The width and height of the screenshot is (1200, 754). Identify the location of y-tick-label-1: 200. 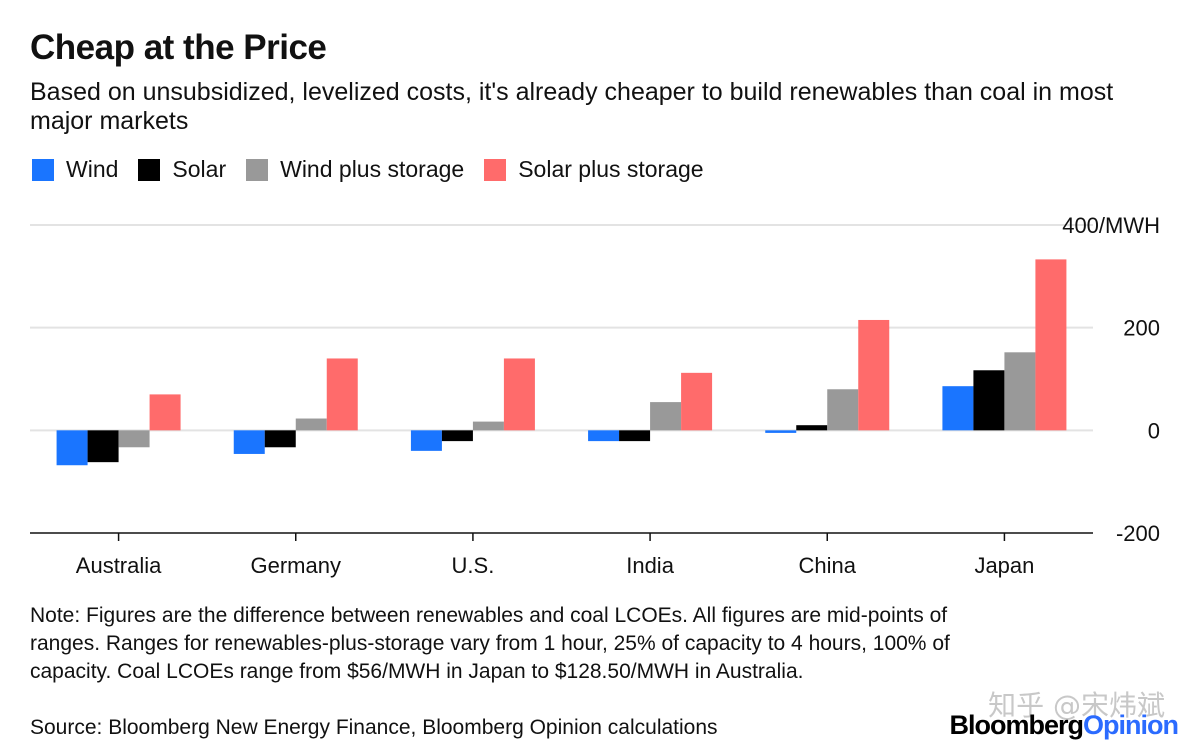
(1141, 328).